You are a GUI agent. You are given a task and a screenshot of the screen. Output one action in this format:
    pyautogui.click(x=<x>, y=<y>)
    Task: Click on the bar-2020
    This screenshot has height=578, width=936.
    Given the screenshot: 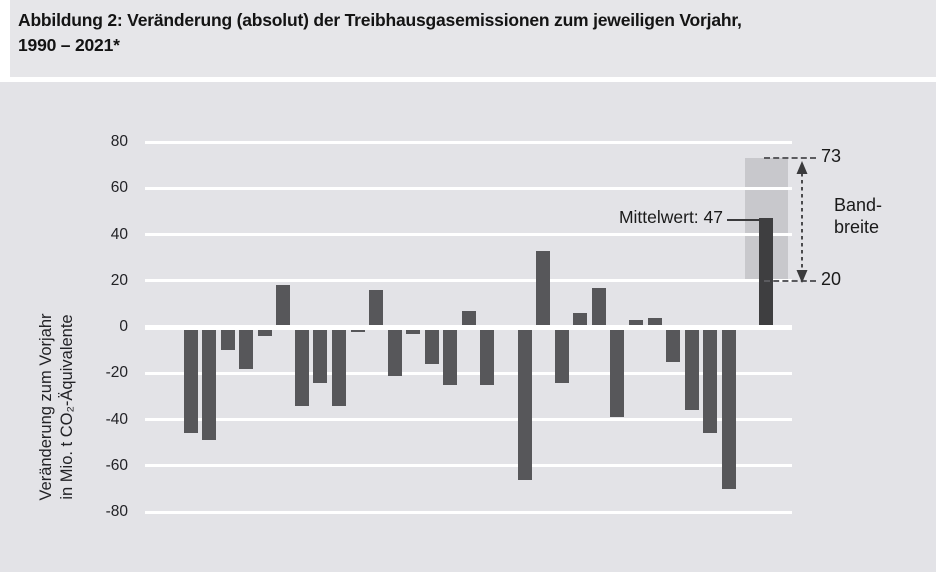 What is the action you would take?
    pyautogui.click(x=728, y=408)
    